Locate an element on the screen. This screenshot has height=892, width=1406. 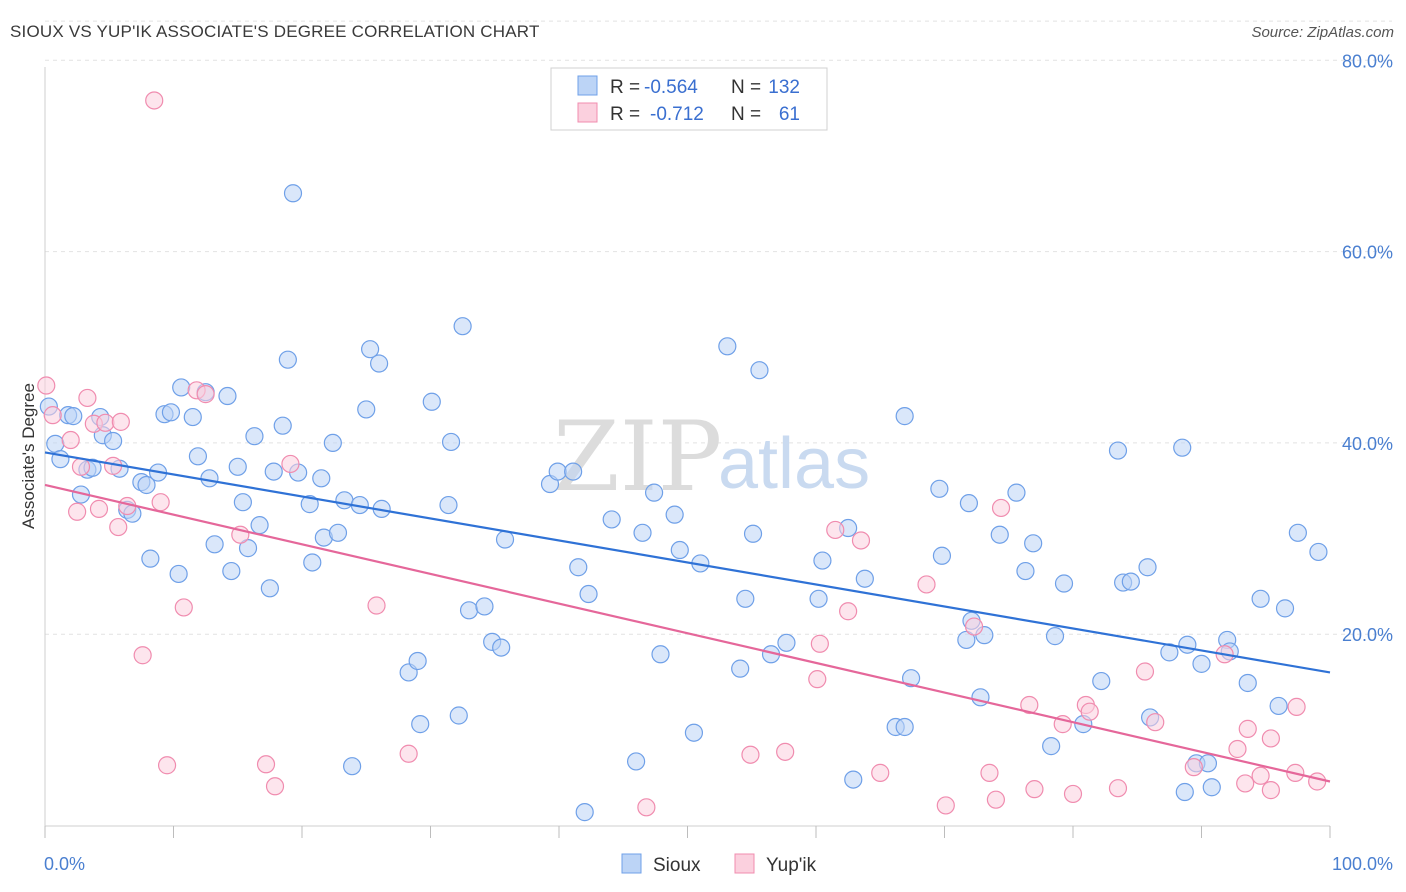
x-tick-label: 0.0% is located at coordinates (64, 864).